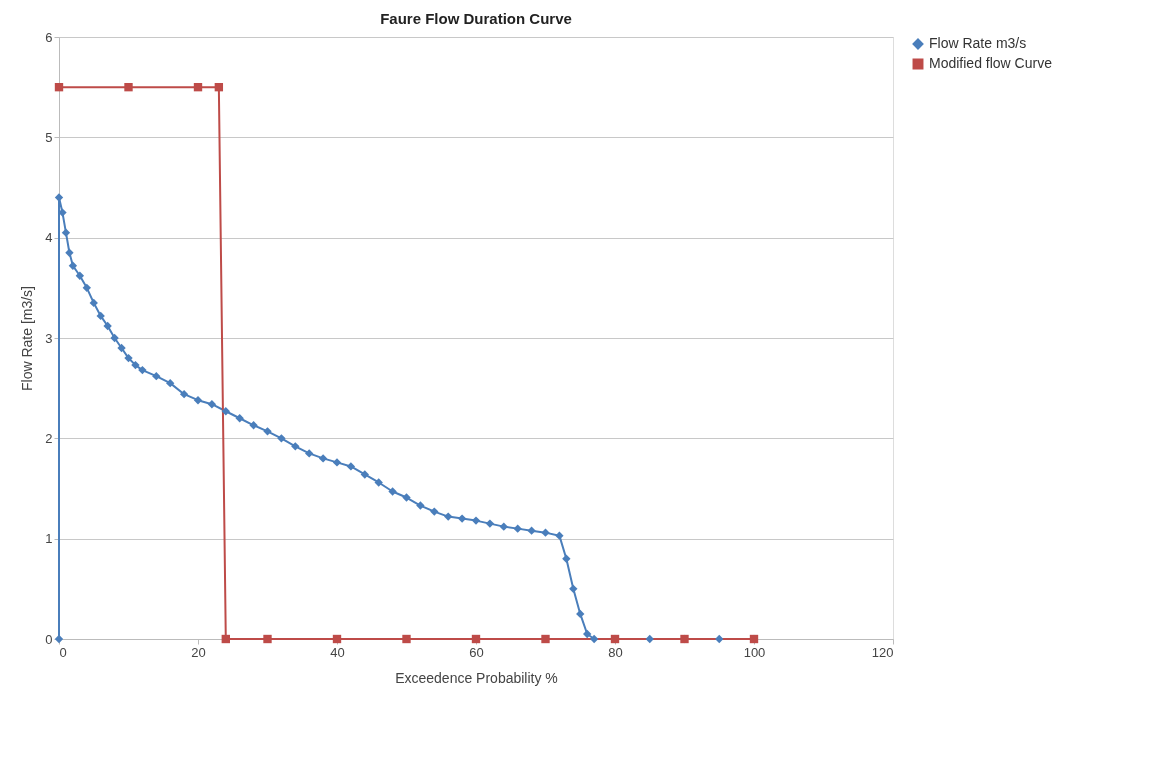 The height and width of the screenshot is (760, 1161). Describe the element at coordinates (49, 137) in the screenshot. I see `y-tick-label: 5` at that location.